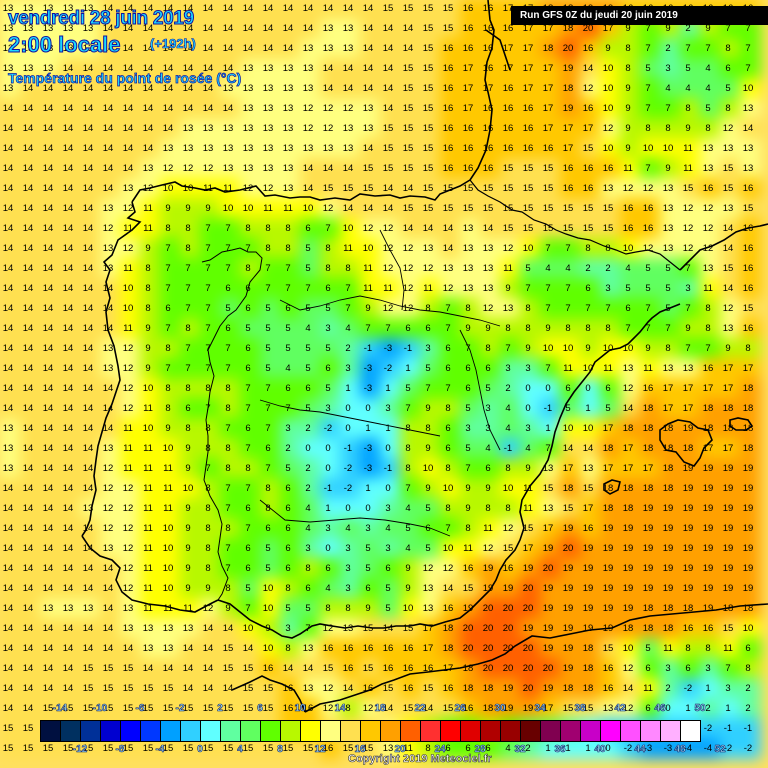 Image resolution: width=768 pixels, height=768 pixels. What do you see at coordinates (368, 368) in the screenshot?
I see `grid-value: -3` at bounding box center [368, 368].